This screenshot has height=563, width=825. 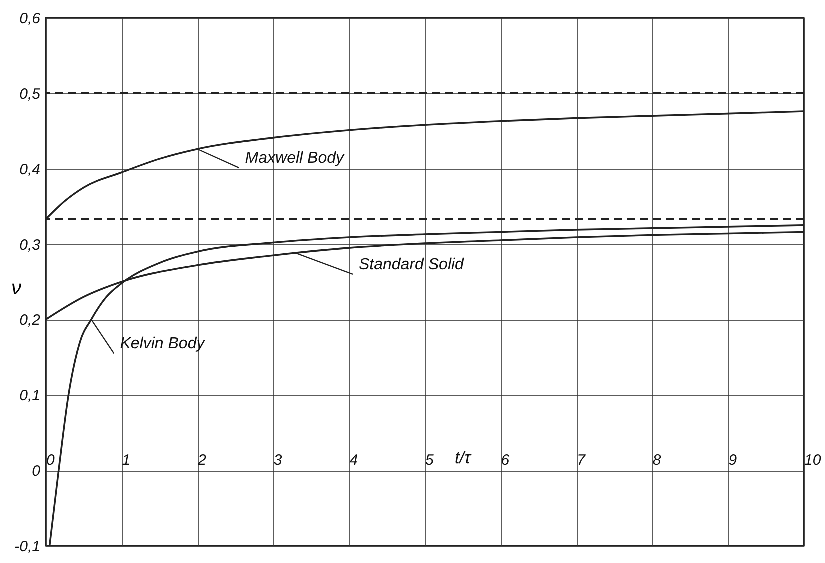 What do you see at coordinates (657, 461) in the screenshot?
I see `x-tick-label: 8` at bounding box center [657, 461].